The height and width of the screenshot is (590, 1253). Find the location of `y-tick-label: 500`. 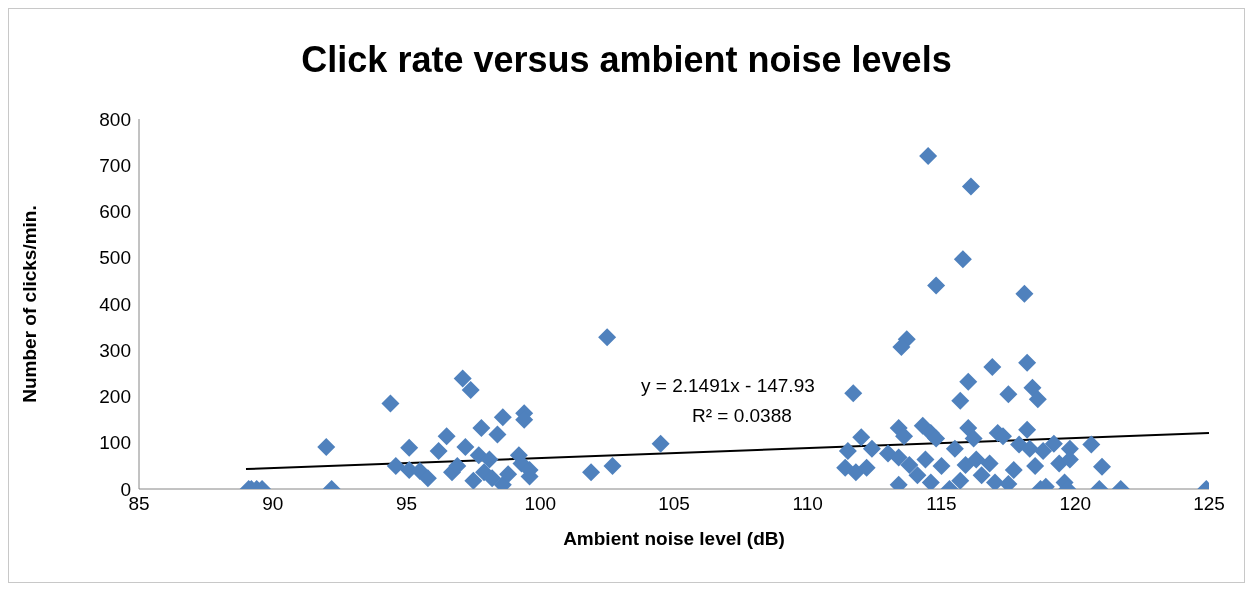

y-tick-label: 500 is located at coordinates (115, 258).